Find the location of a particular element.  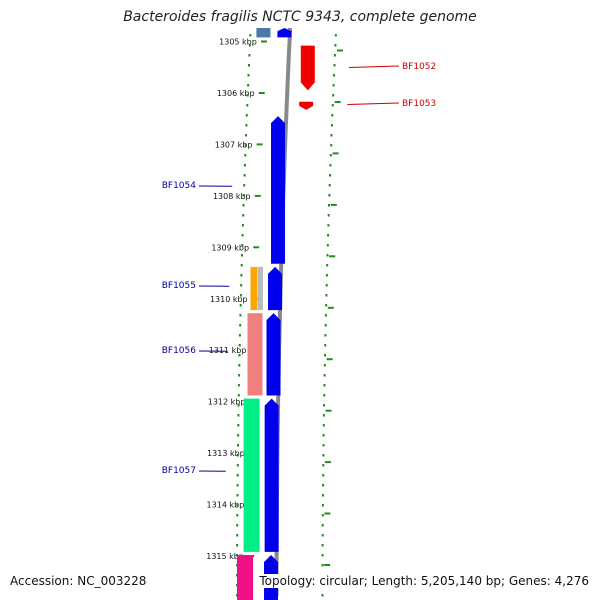

gene-label-bf1052: BF1052 is located at coordinates (419, 67).